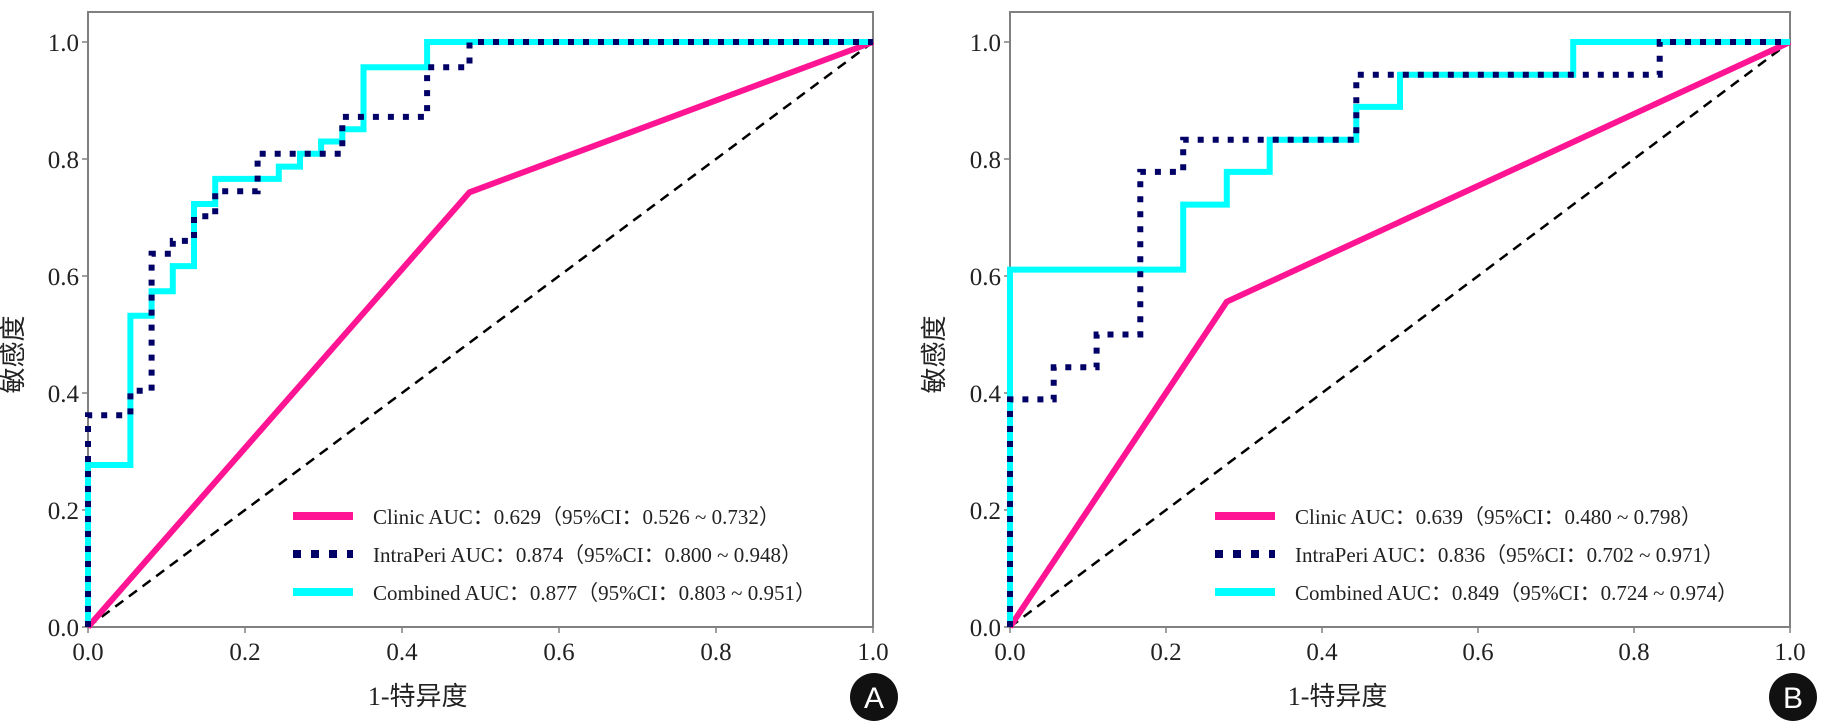 This screenshot has height=728, width=1821. I want to click on panel-badge: B, so click(1793, 697).